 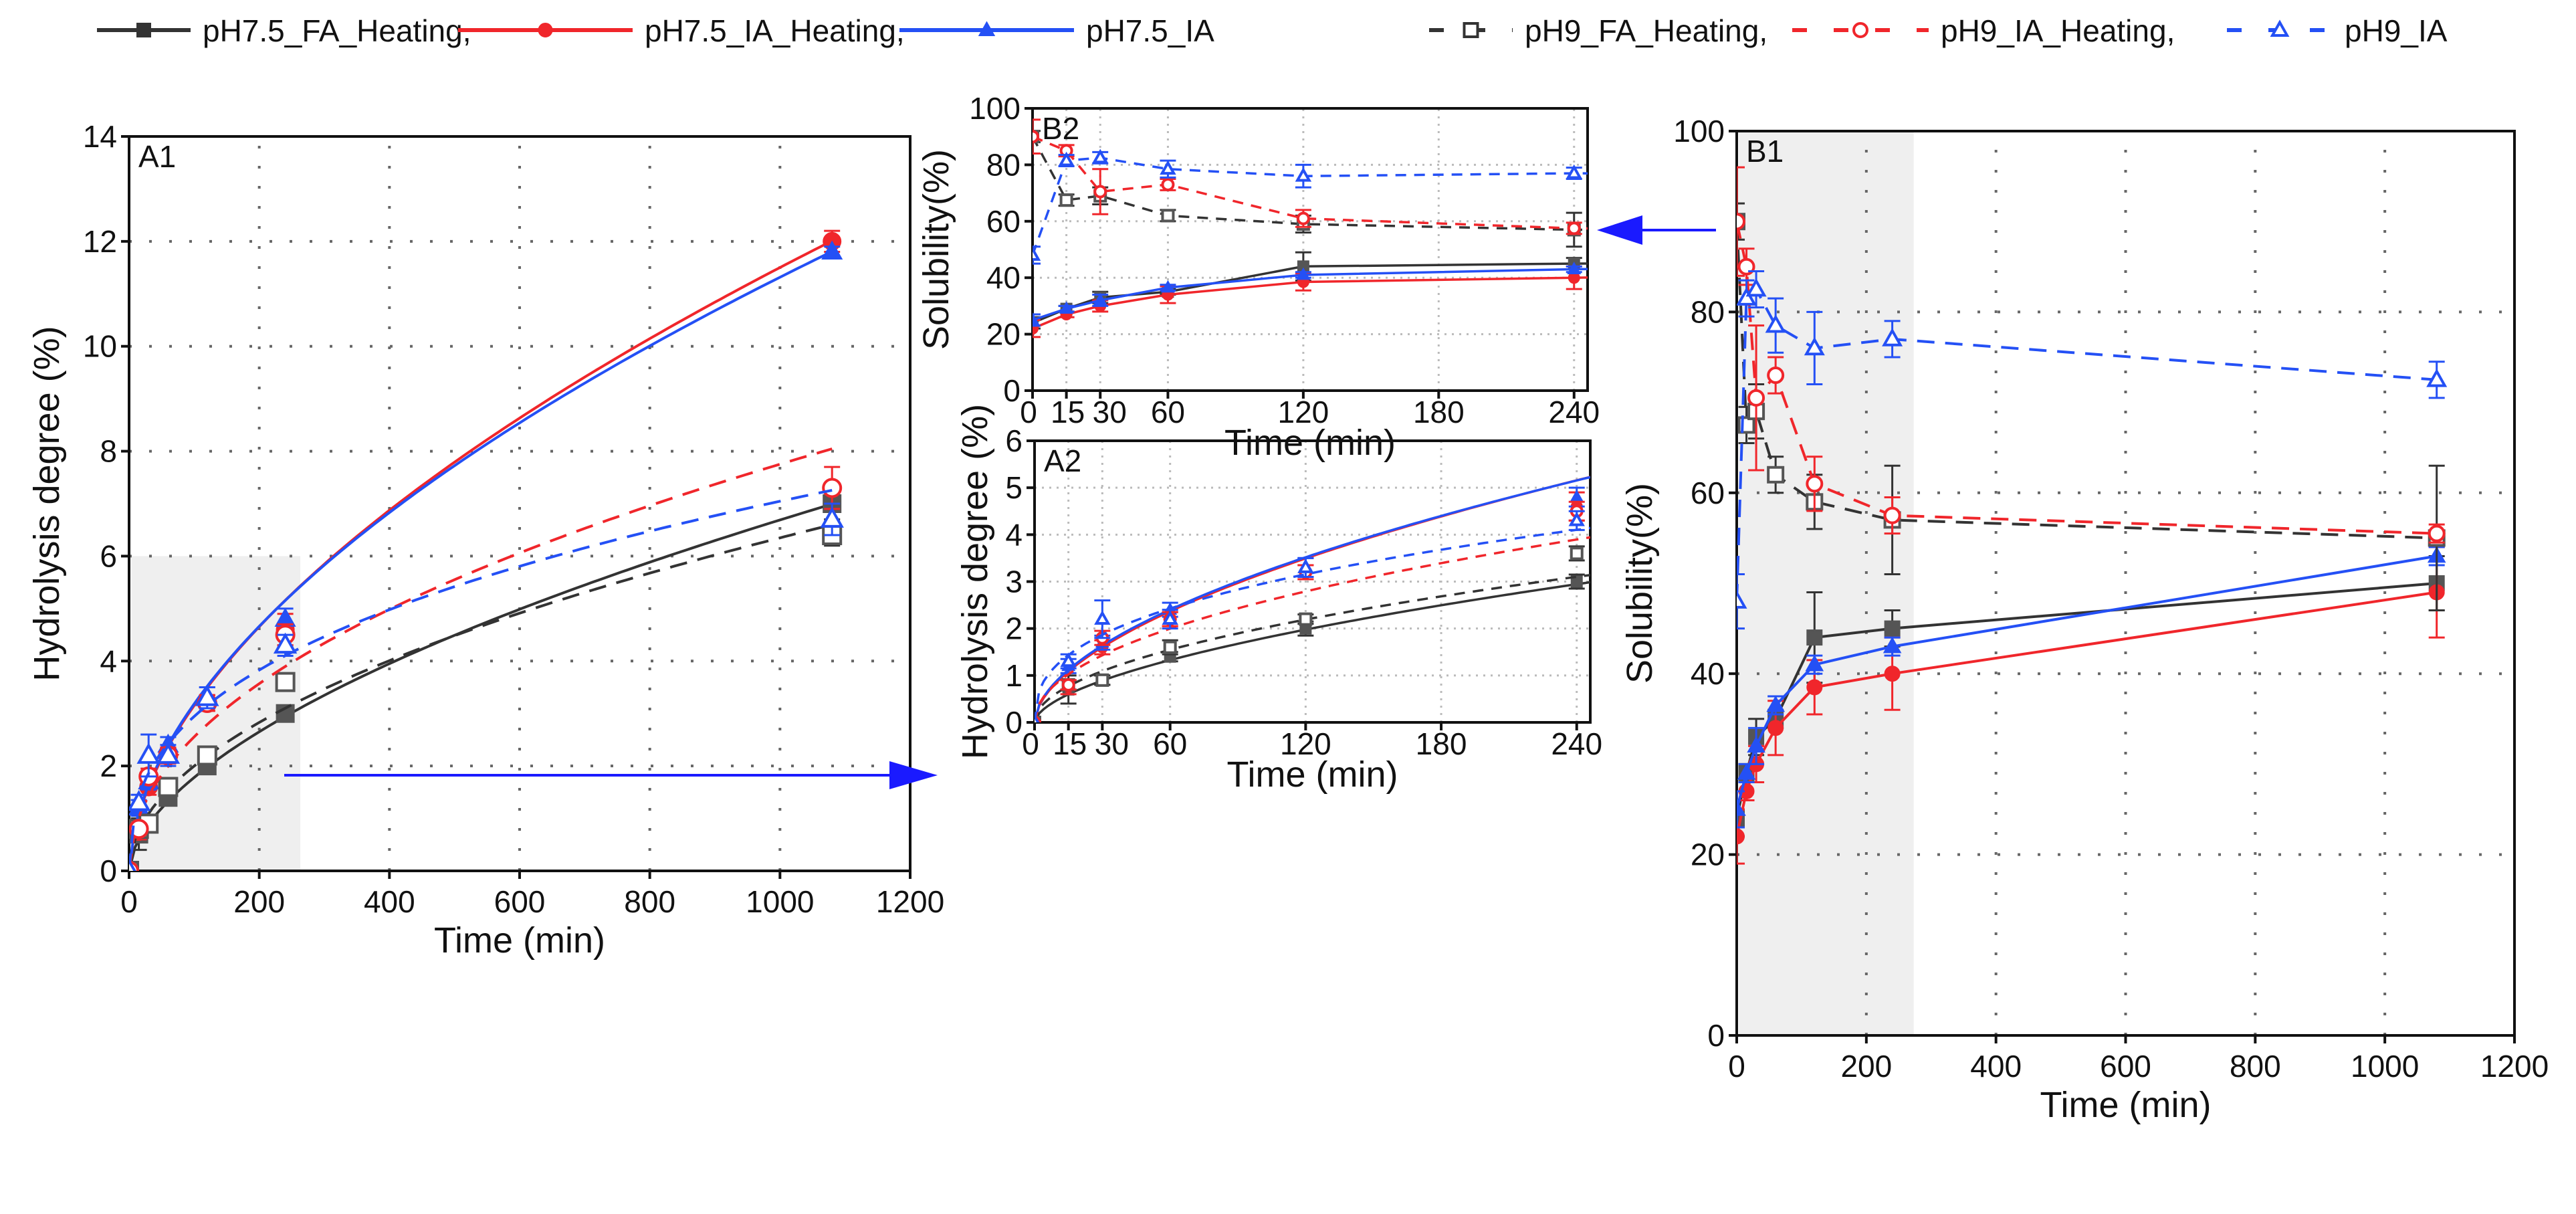 I want to click on series-line-fa75, so click(x=1312, y=651).